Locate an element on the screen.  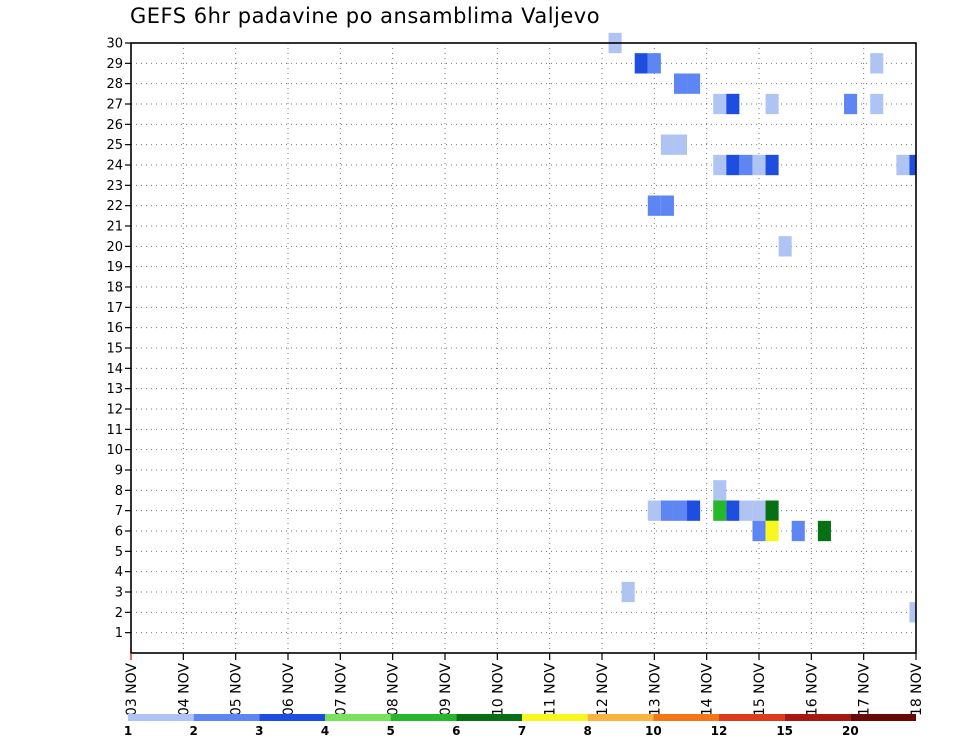
colorbar-label: 5 is located at coordinates (390, 731).